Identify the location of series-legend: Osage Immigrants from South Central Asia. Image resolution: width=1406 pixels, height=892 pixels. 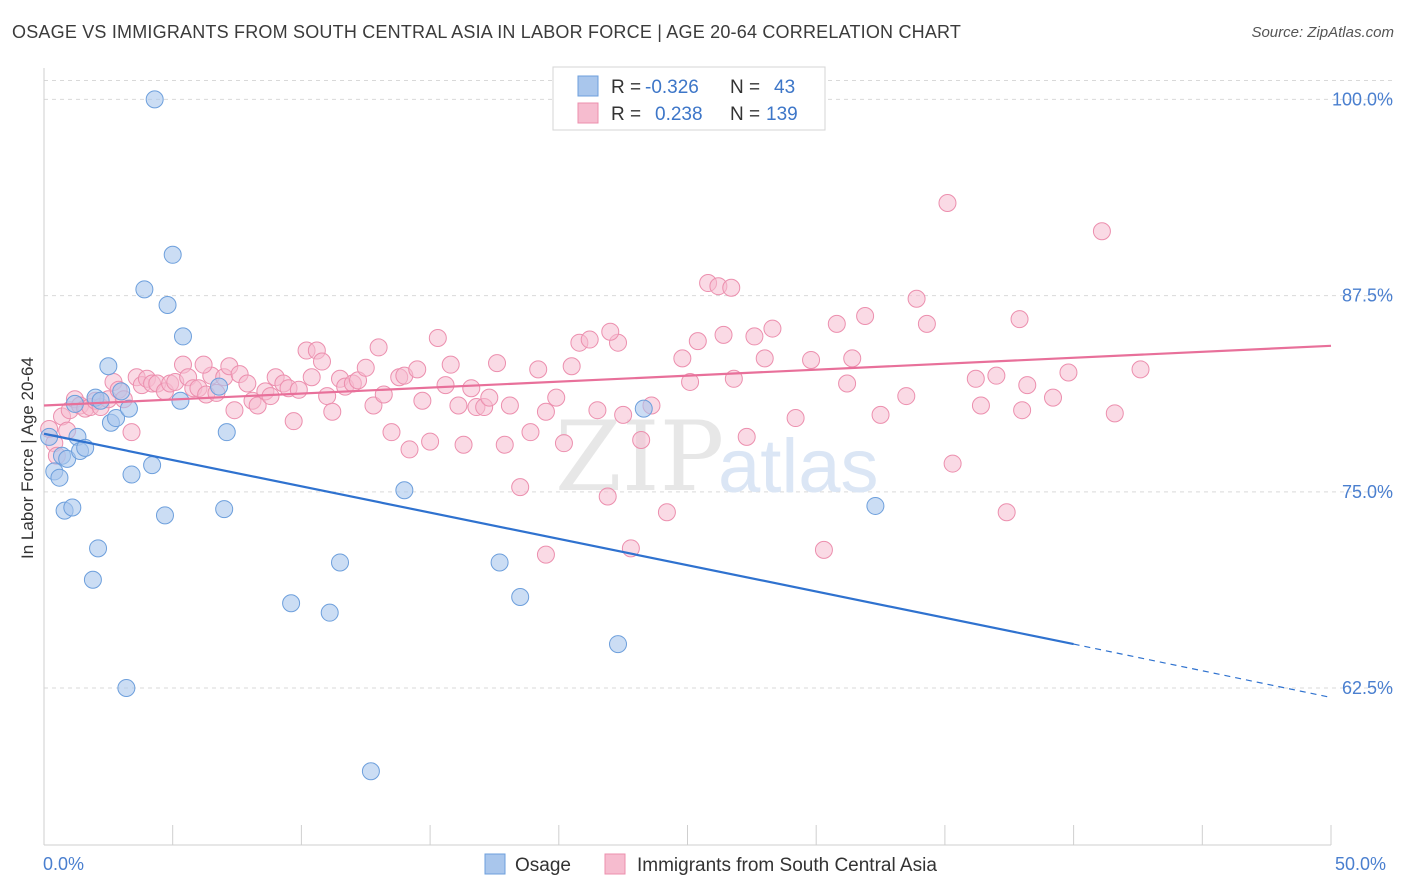
(710, 864).